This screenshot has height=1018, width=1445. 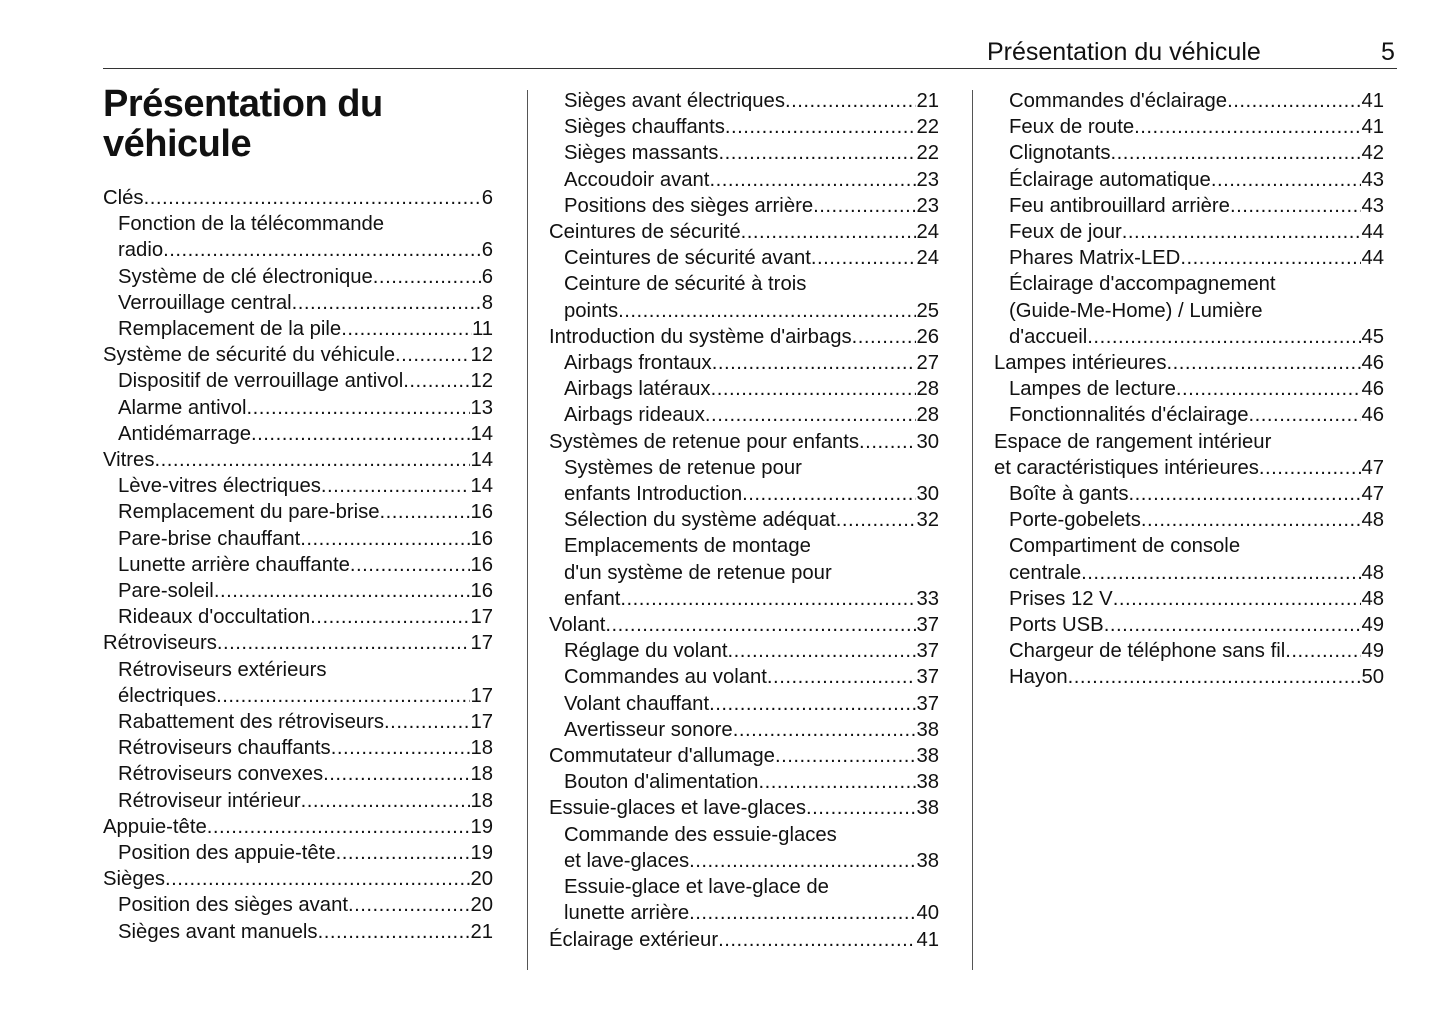 I want to click on toc-line: Porte-gobelets 48, so click(x=1196, y=520).